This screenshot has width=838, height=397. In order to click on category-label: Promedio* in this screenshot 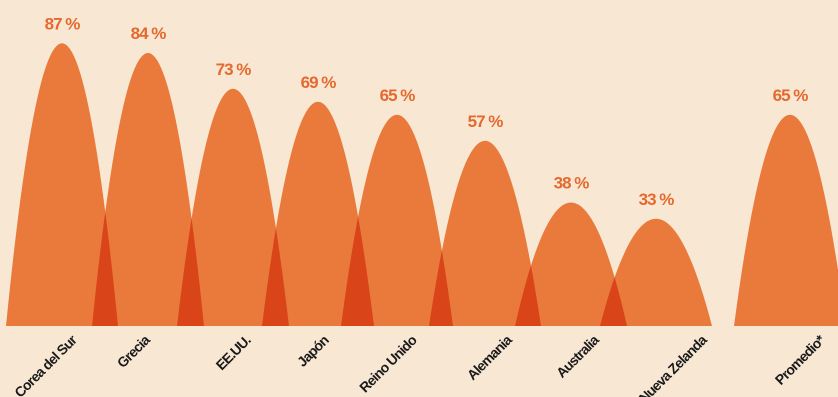, I will do `click(800, 359)`.